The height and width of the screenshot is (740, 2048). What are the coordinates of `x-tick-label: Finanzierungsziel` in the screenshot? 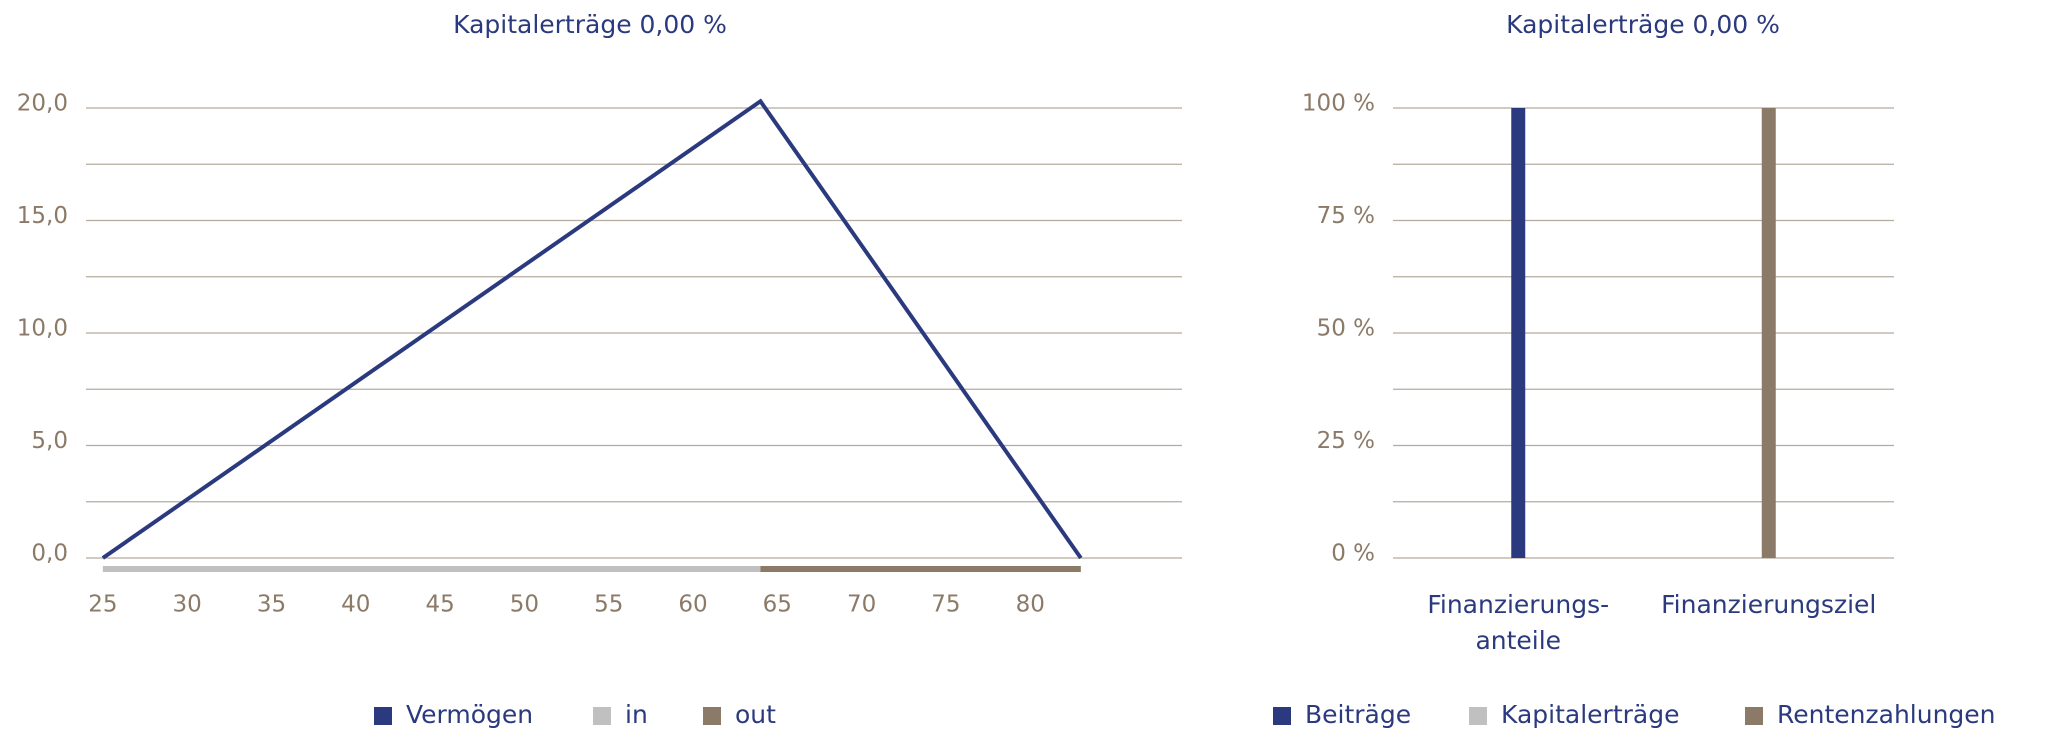 It's located at (1769, 604).